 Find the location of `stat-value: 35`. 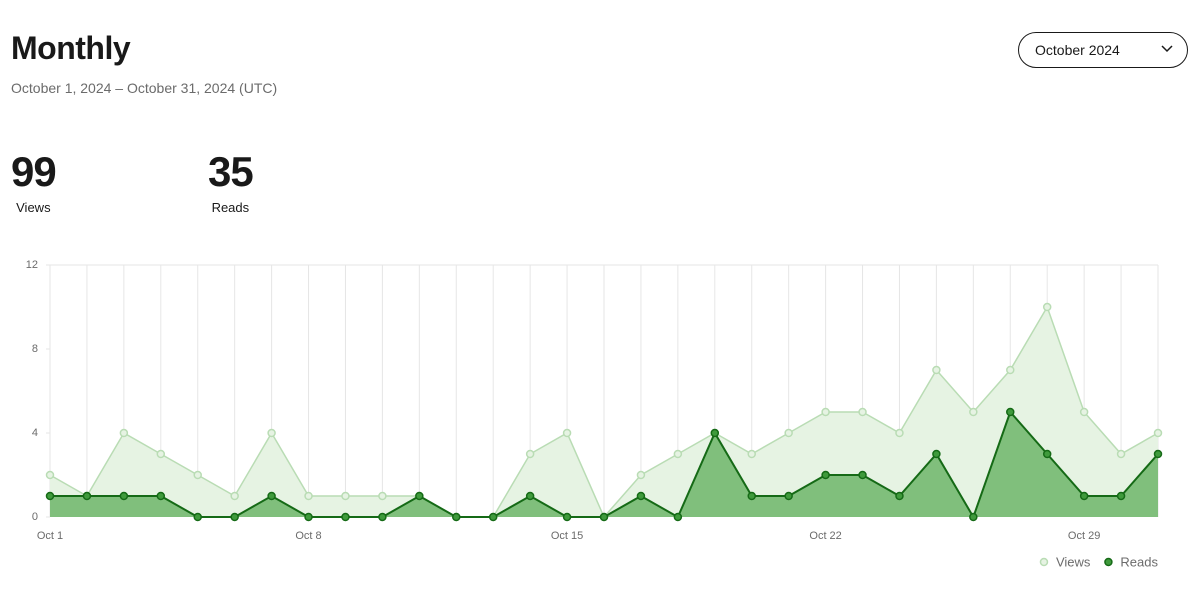

stat-value: 35 is located at coordinates (231, 171).